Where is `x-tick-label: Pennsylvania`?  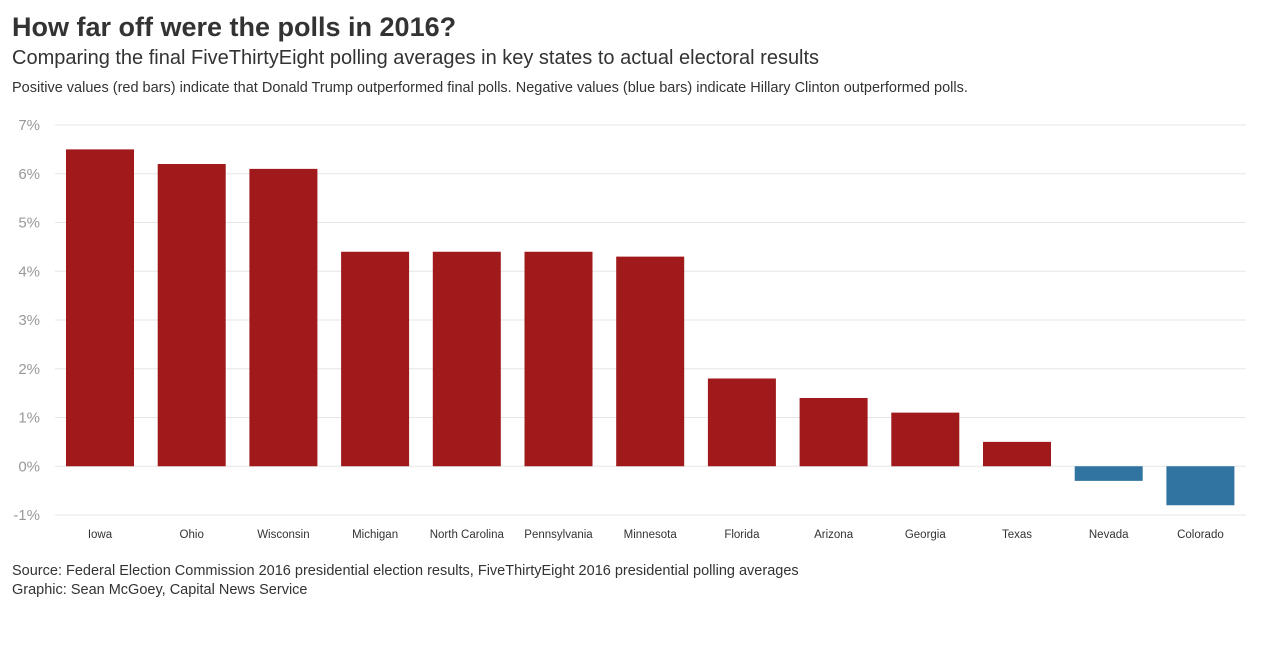 x-tick-label: Pennsylvania is located at coordinates (558, 535).